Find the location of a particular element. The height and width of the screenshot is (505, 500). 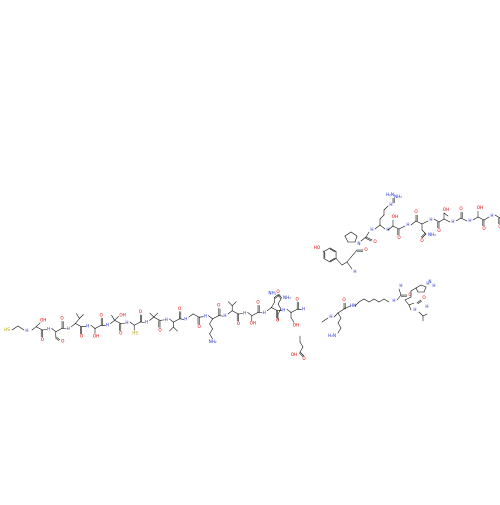

atom-label-h: H is located at coordinates (427, 283).